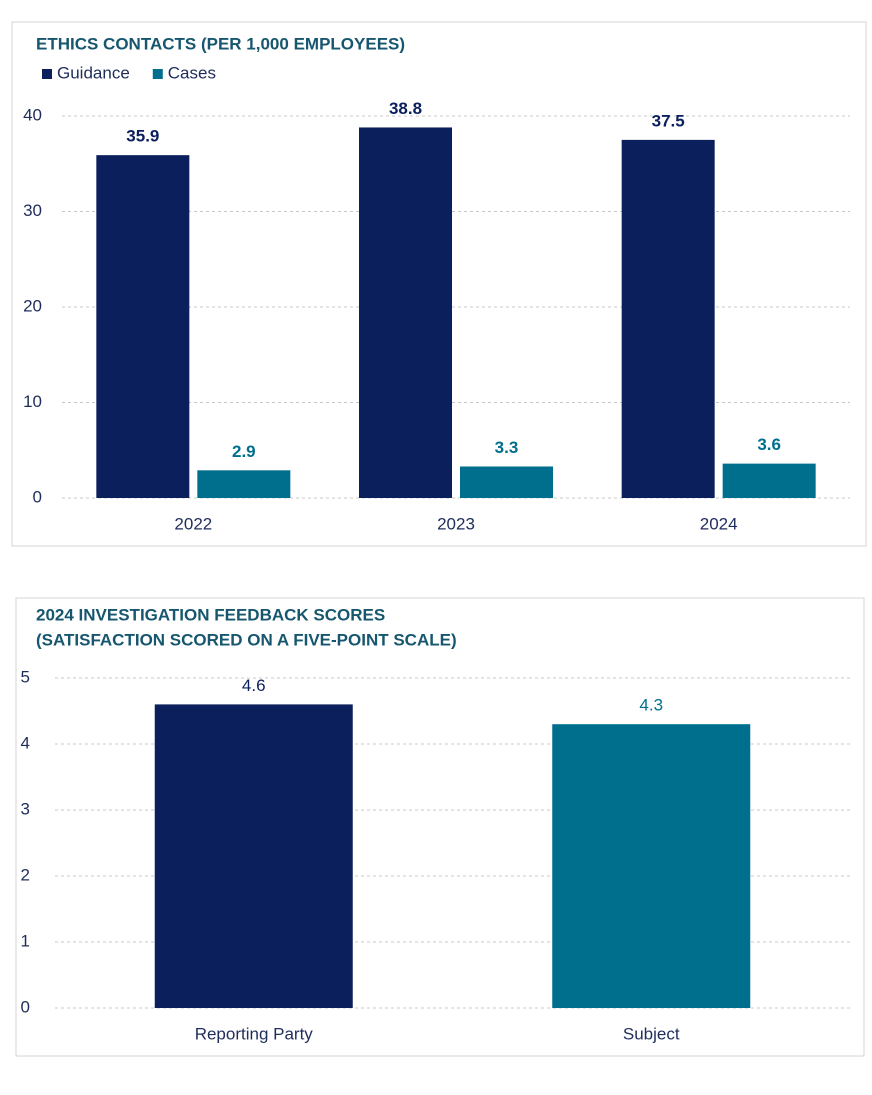 The height and width of the screenshot is (1095, 872). I want to click on legend-label: Guidance, so click(93, 72).